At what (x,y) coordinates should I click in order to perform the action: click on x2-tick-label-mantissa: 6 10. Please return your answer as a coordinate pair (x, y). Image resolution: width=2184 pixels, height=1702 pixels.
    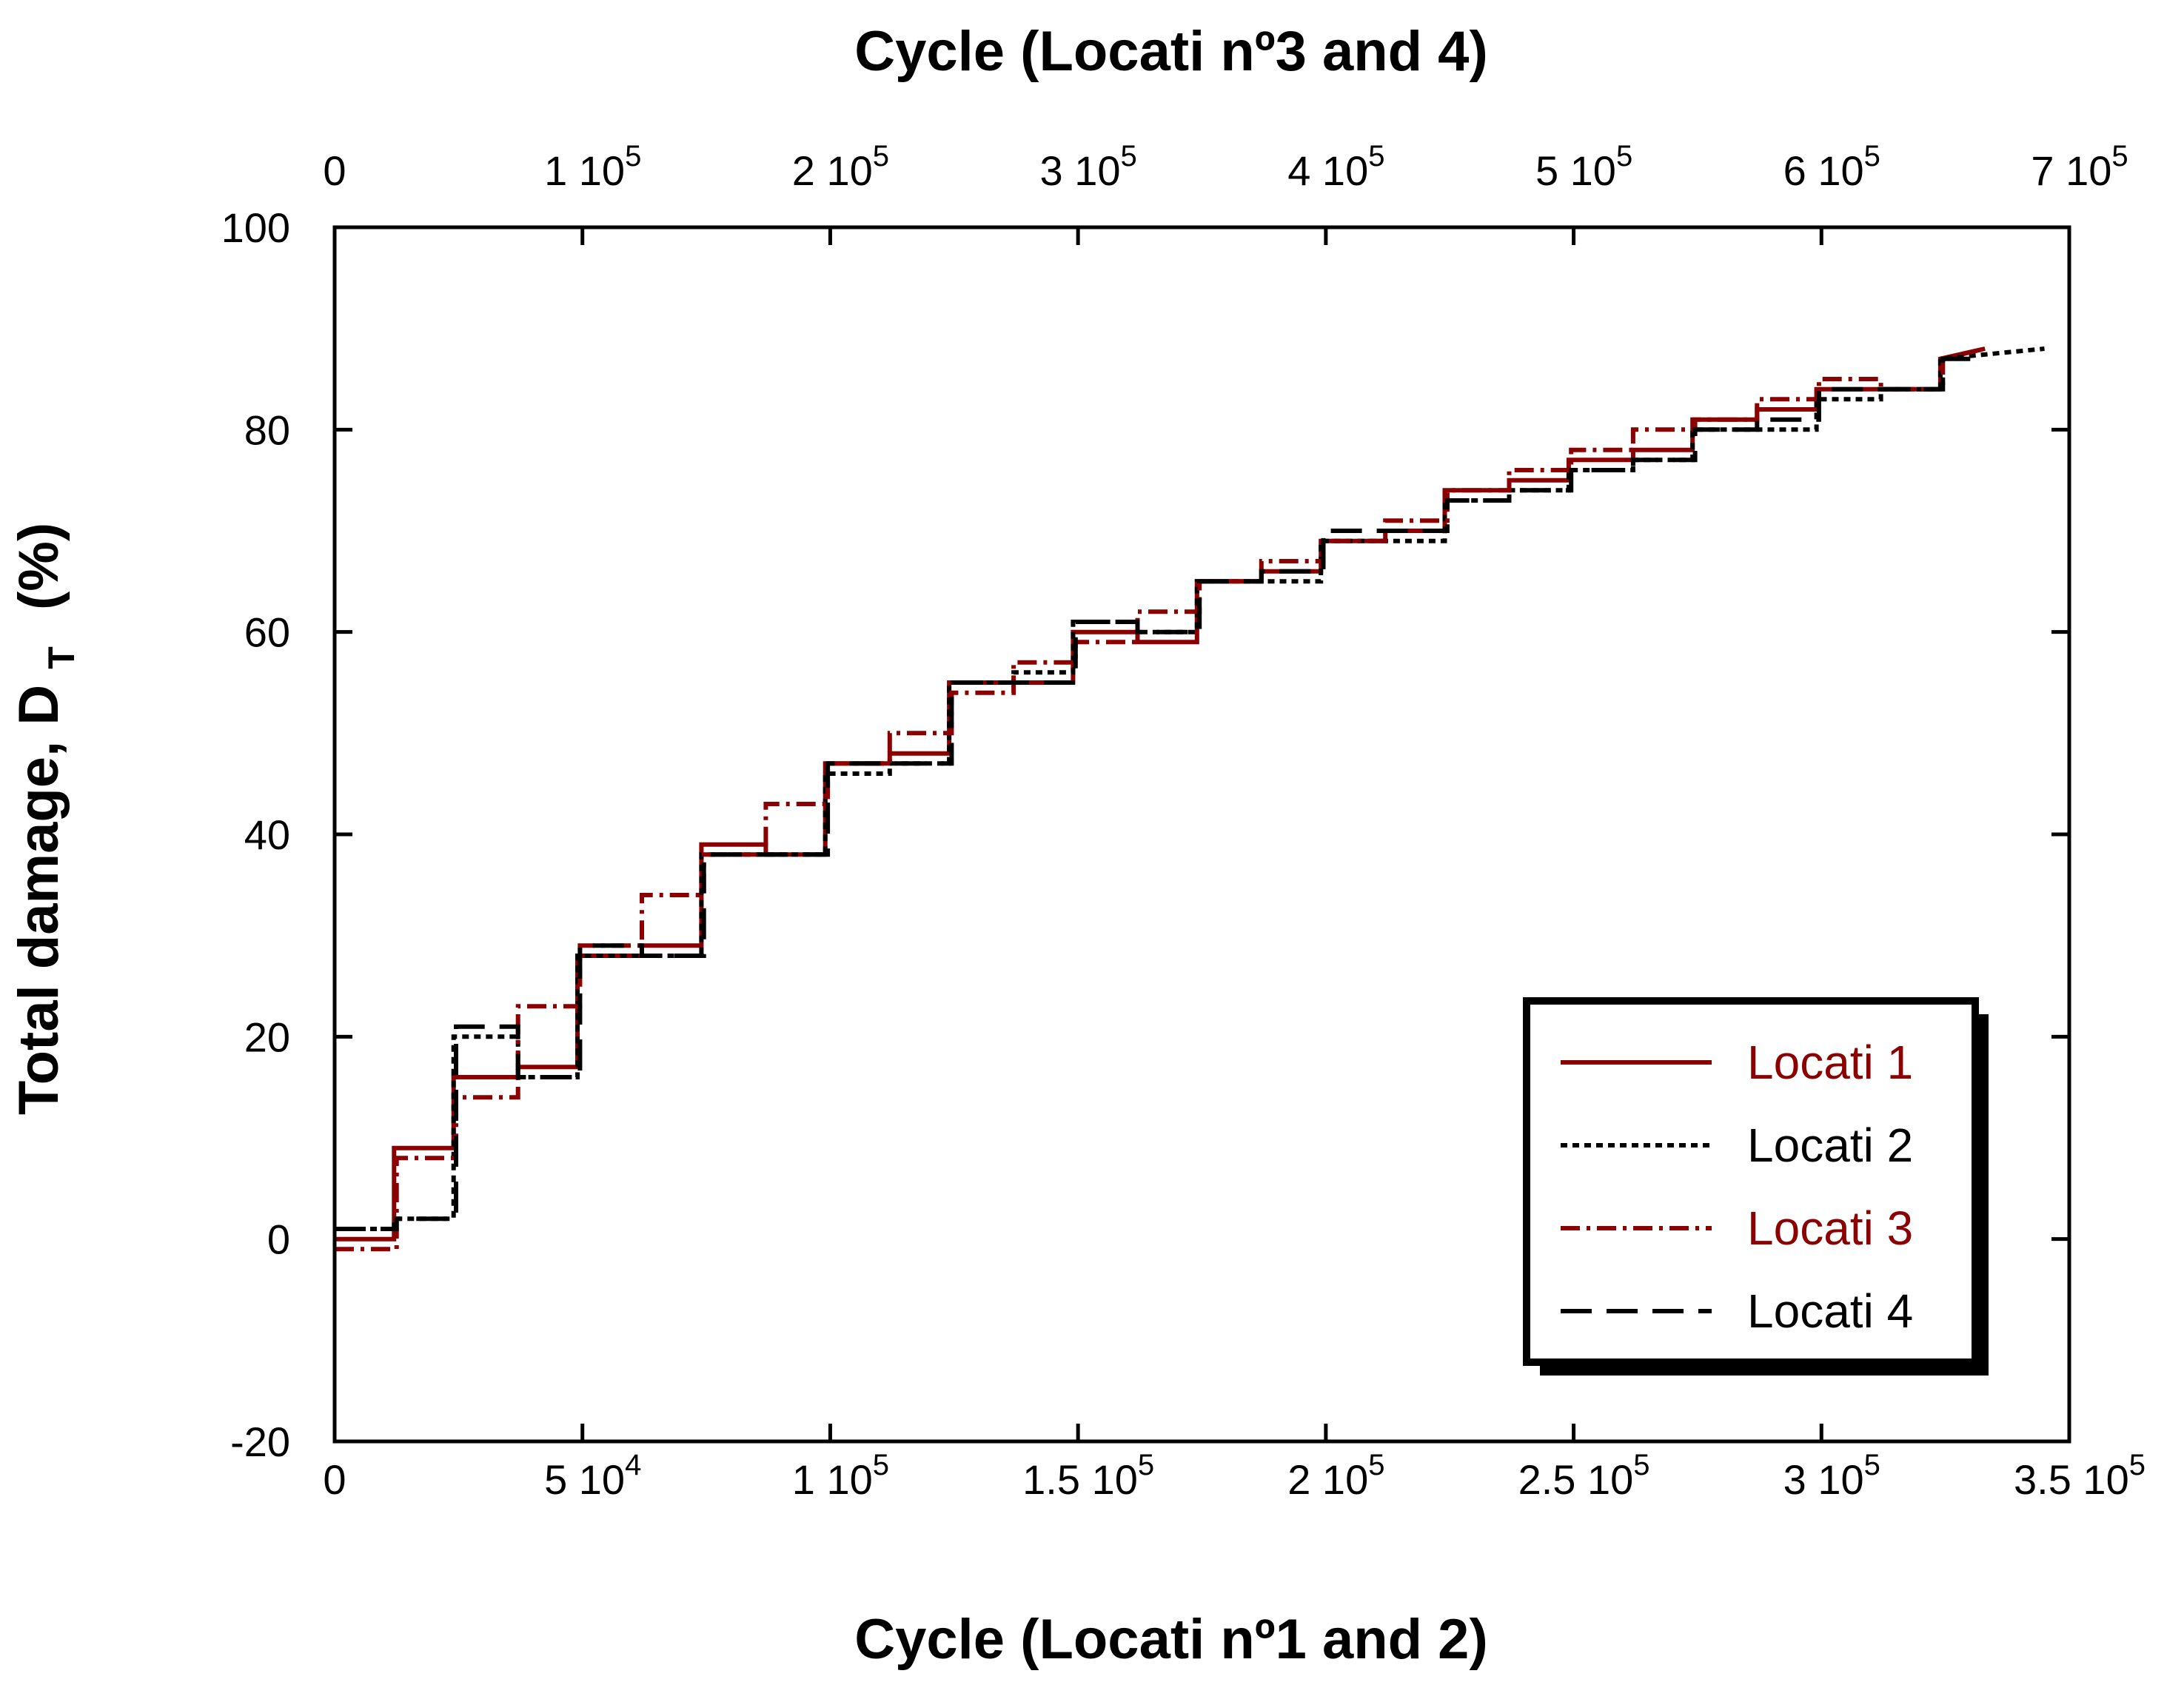
    Looking at the image, I should click on (1823, 170).